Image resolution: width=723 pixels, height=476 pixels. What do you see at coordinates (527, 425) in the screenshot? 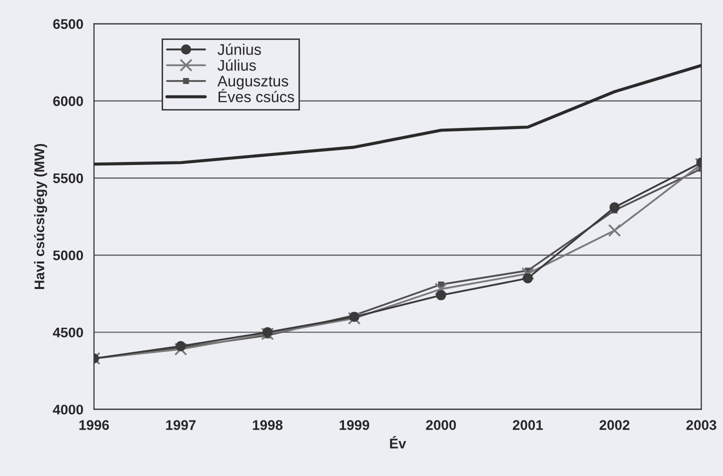
I see `x-tick-label: 2001` at bounding box center [527, 425].